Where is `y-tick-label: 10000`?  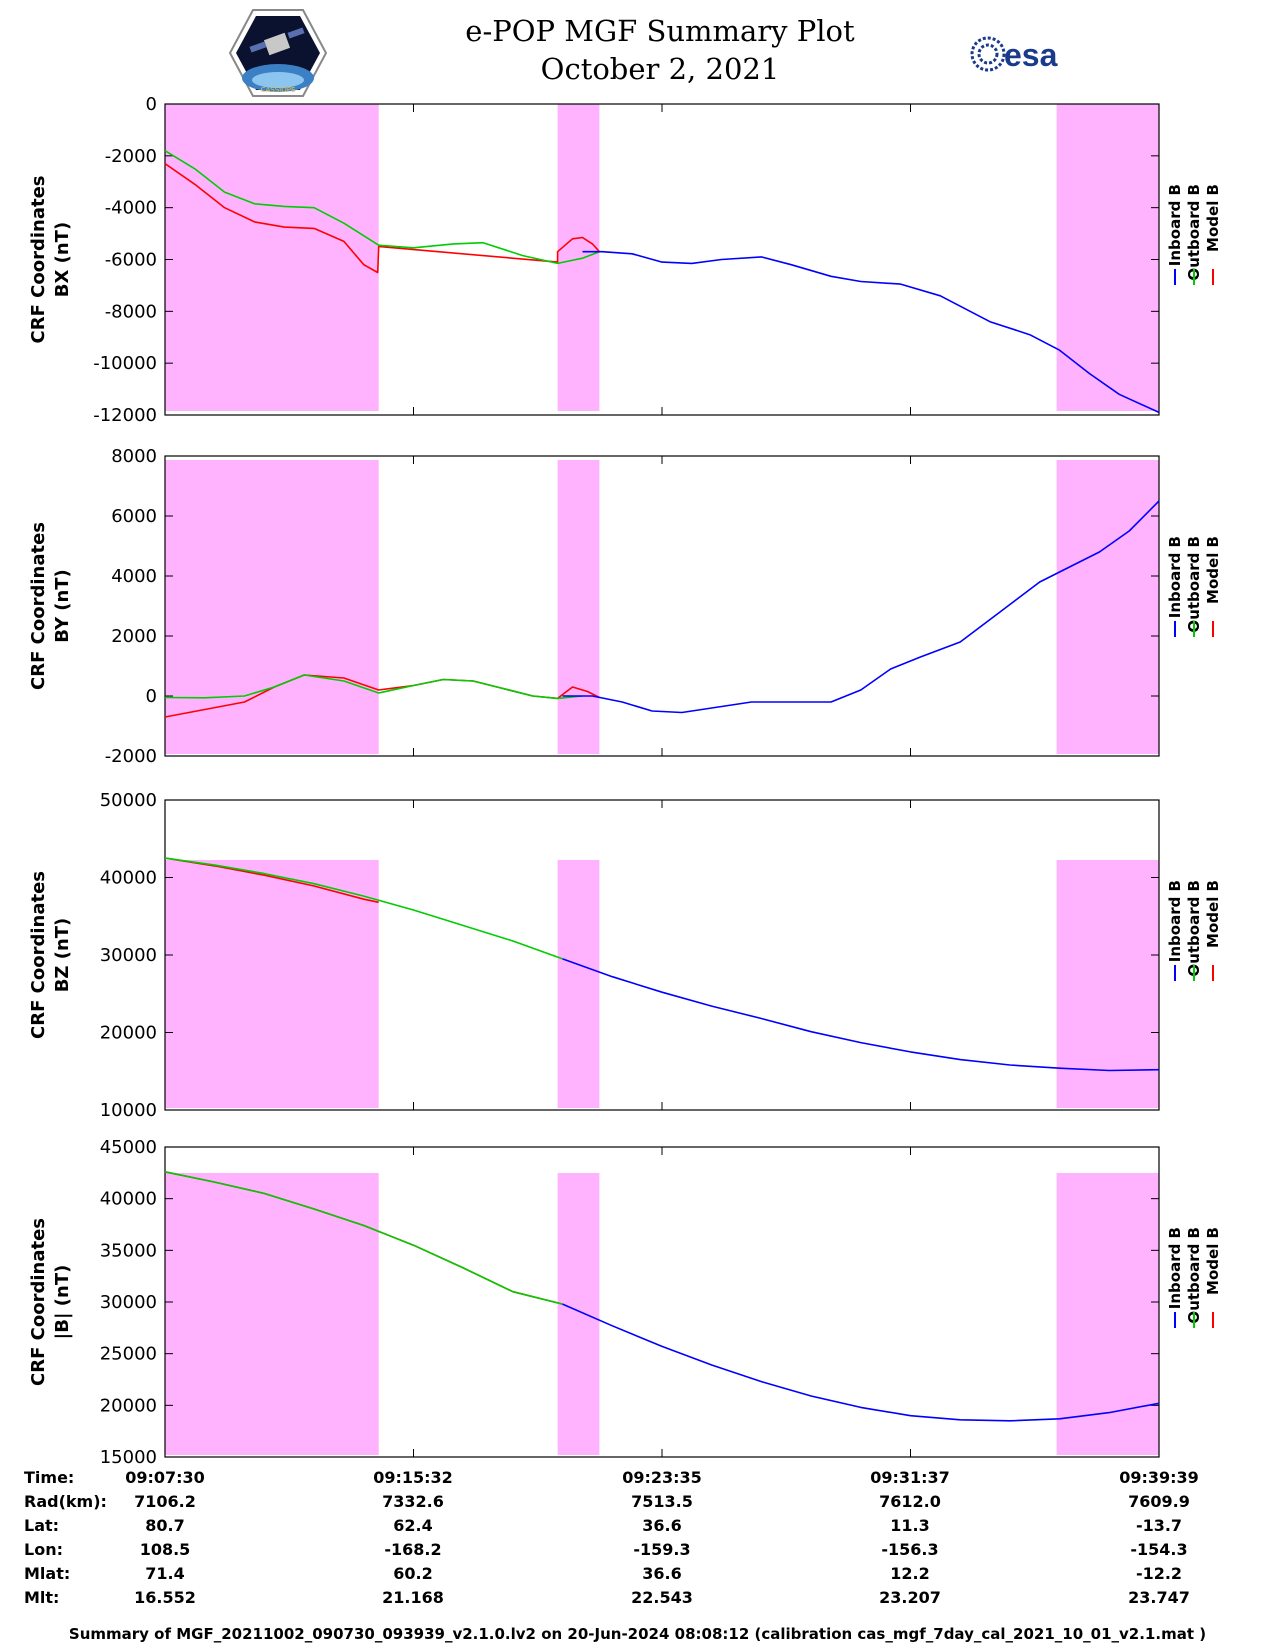
y-tick-label: 10000 is located at coordinates (128, 1110).